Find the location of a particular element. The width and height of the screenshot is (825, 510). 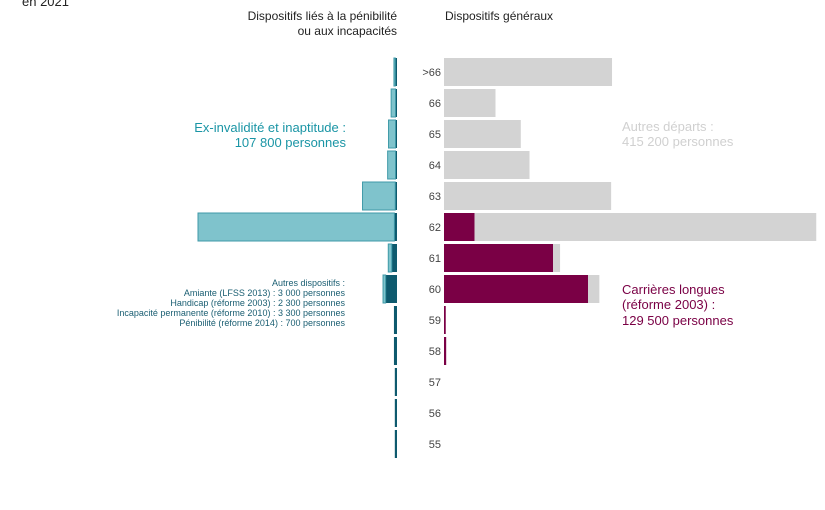

age-tick-label: 62 is located at coordinates (435, 228).